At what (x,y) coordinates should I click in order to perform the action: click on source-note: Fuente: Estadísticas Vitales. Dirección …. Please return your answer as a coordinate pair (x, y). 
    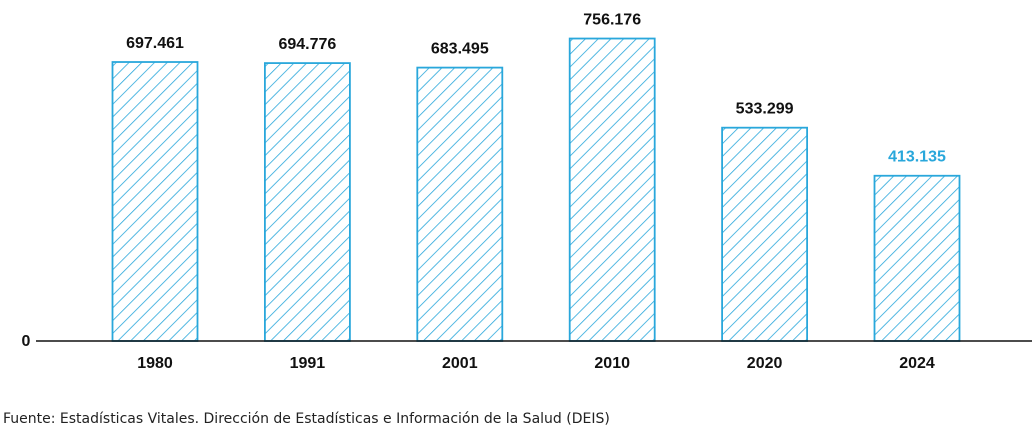
    Looking at the image, I should click on (306, 419).